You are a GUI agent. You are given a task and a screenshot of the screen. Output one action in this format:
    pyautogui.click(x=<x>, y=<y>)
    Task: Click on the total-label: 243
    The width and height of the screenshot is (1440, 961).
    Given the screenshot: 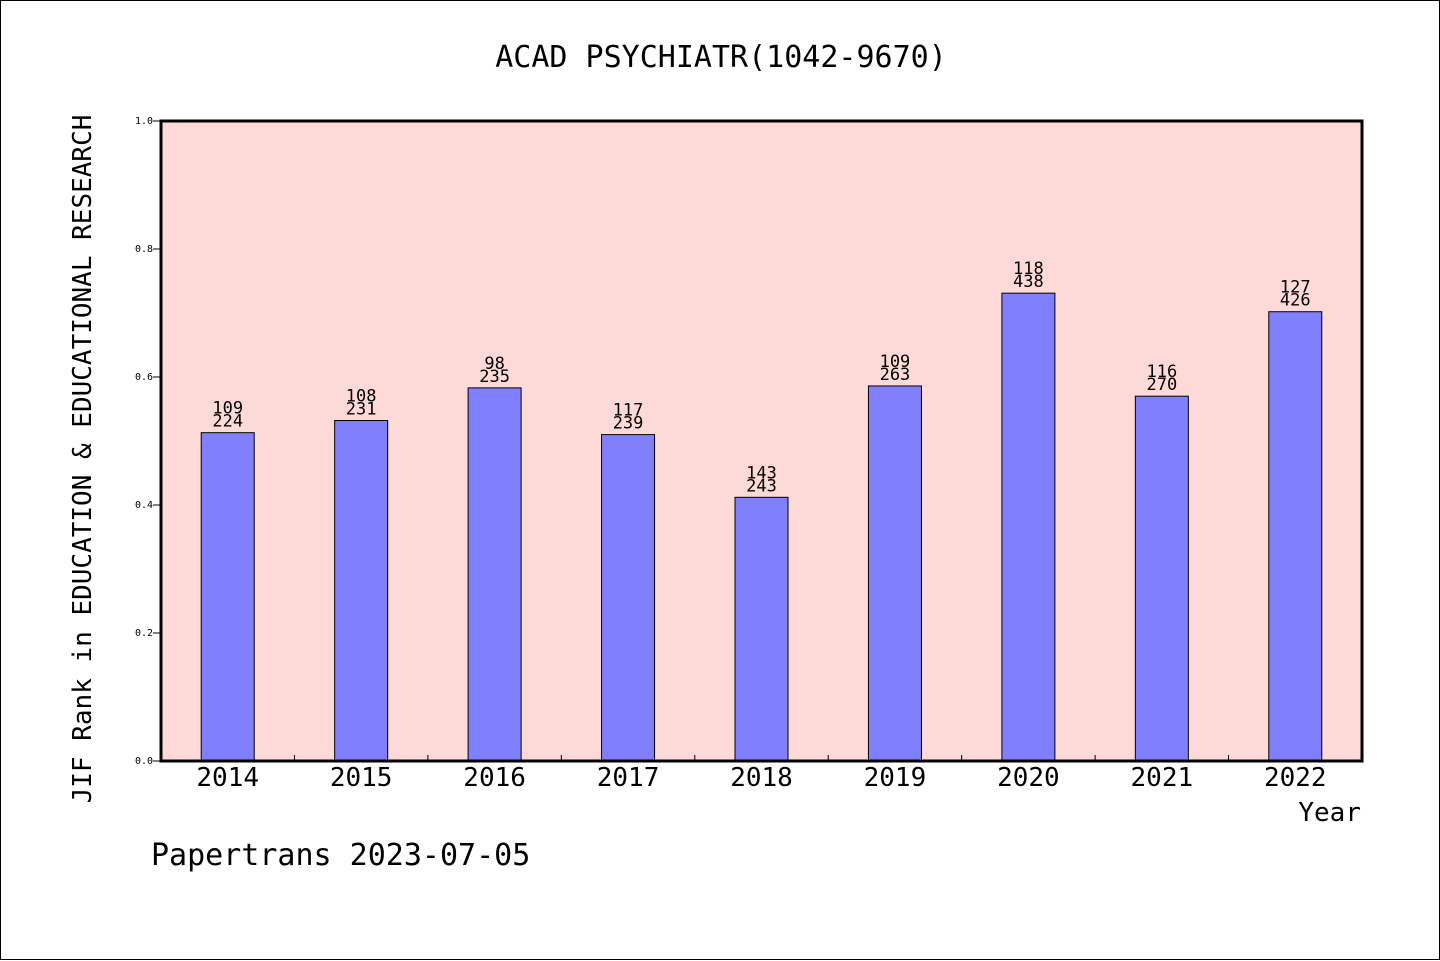 What is the action you would take?
    pyautogui.click(x=761, y=486)
    